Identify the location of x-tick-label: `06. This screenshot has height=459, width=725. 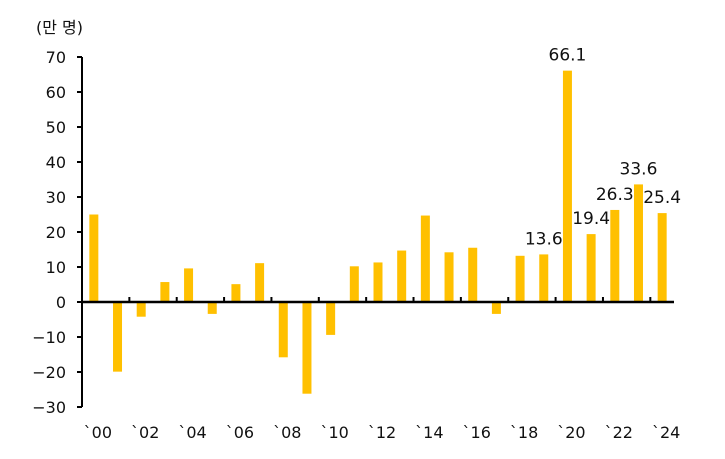
(240, 432).